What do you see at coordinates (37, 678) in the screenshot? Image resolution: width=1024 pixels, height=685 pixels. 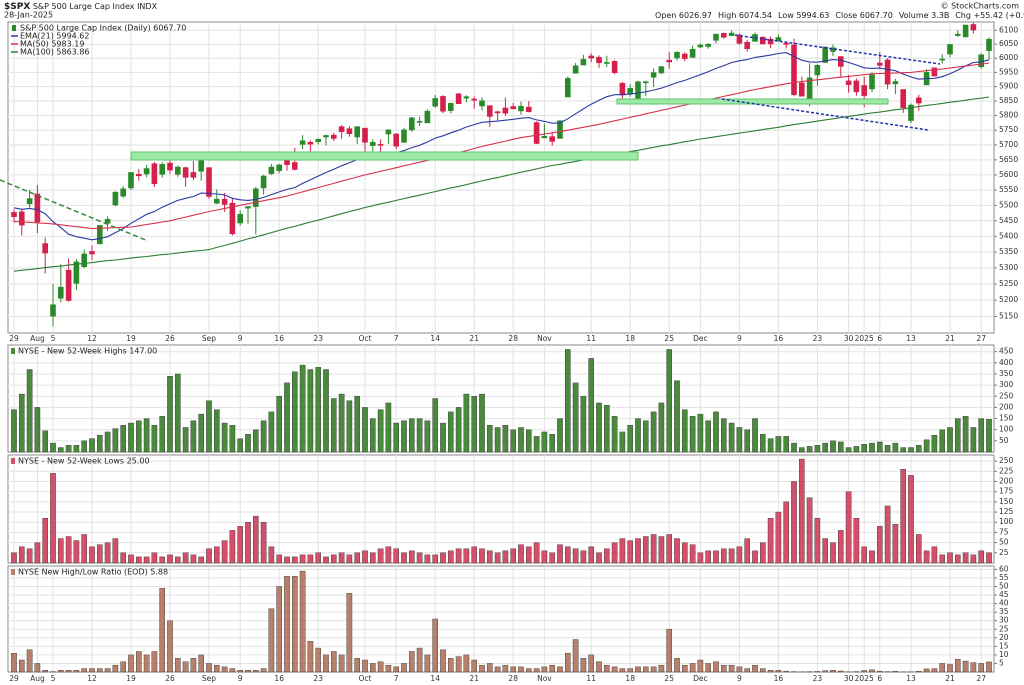 I see `x-tick-label: Aug` at bounding box center [37, 678].